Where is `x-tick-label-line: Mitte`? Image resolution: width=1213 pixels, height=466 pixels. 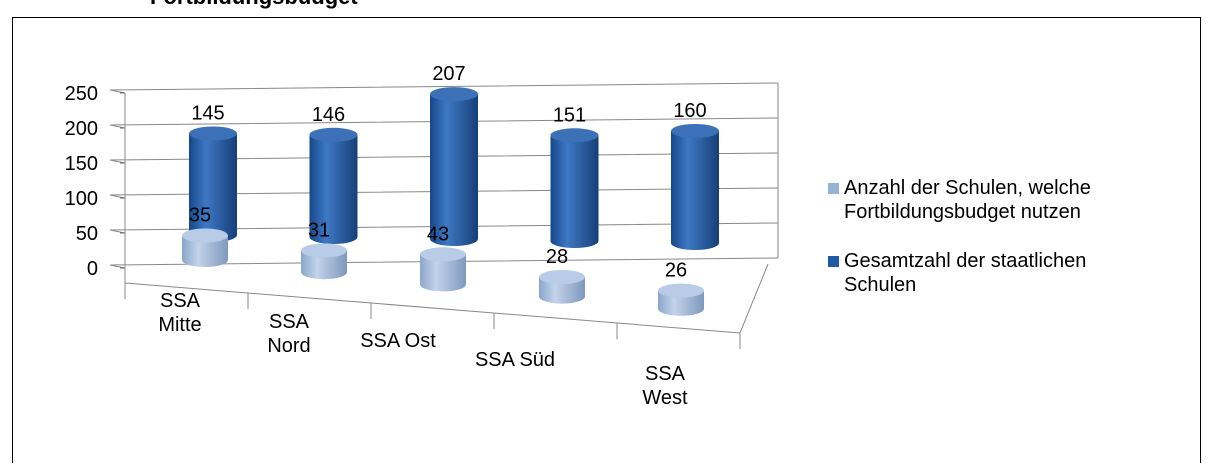
x-tick-label-line: Mitte is located at coordinates (179, 325).